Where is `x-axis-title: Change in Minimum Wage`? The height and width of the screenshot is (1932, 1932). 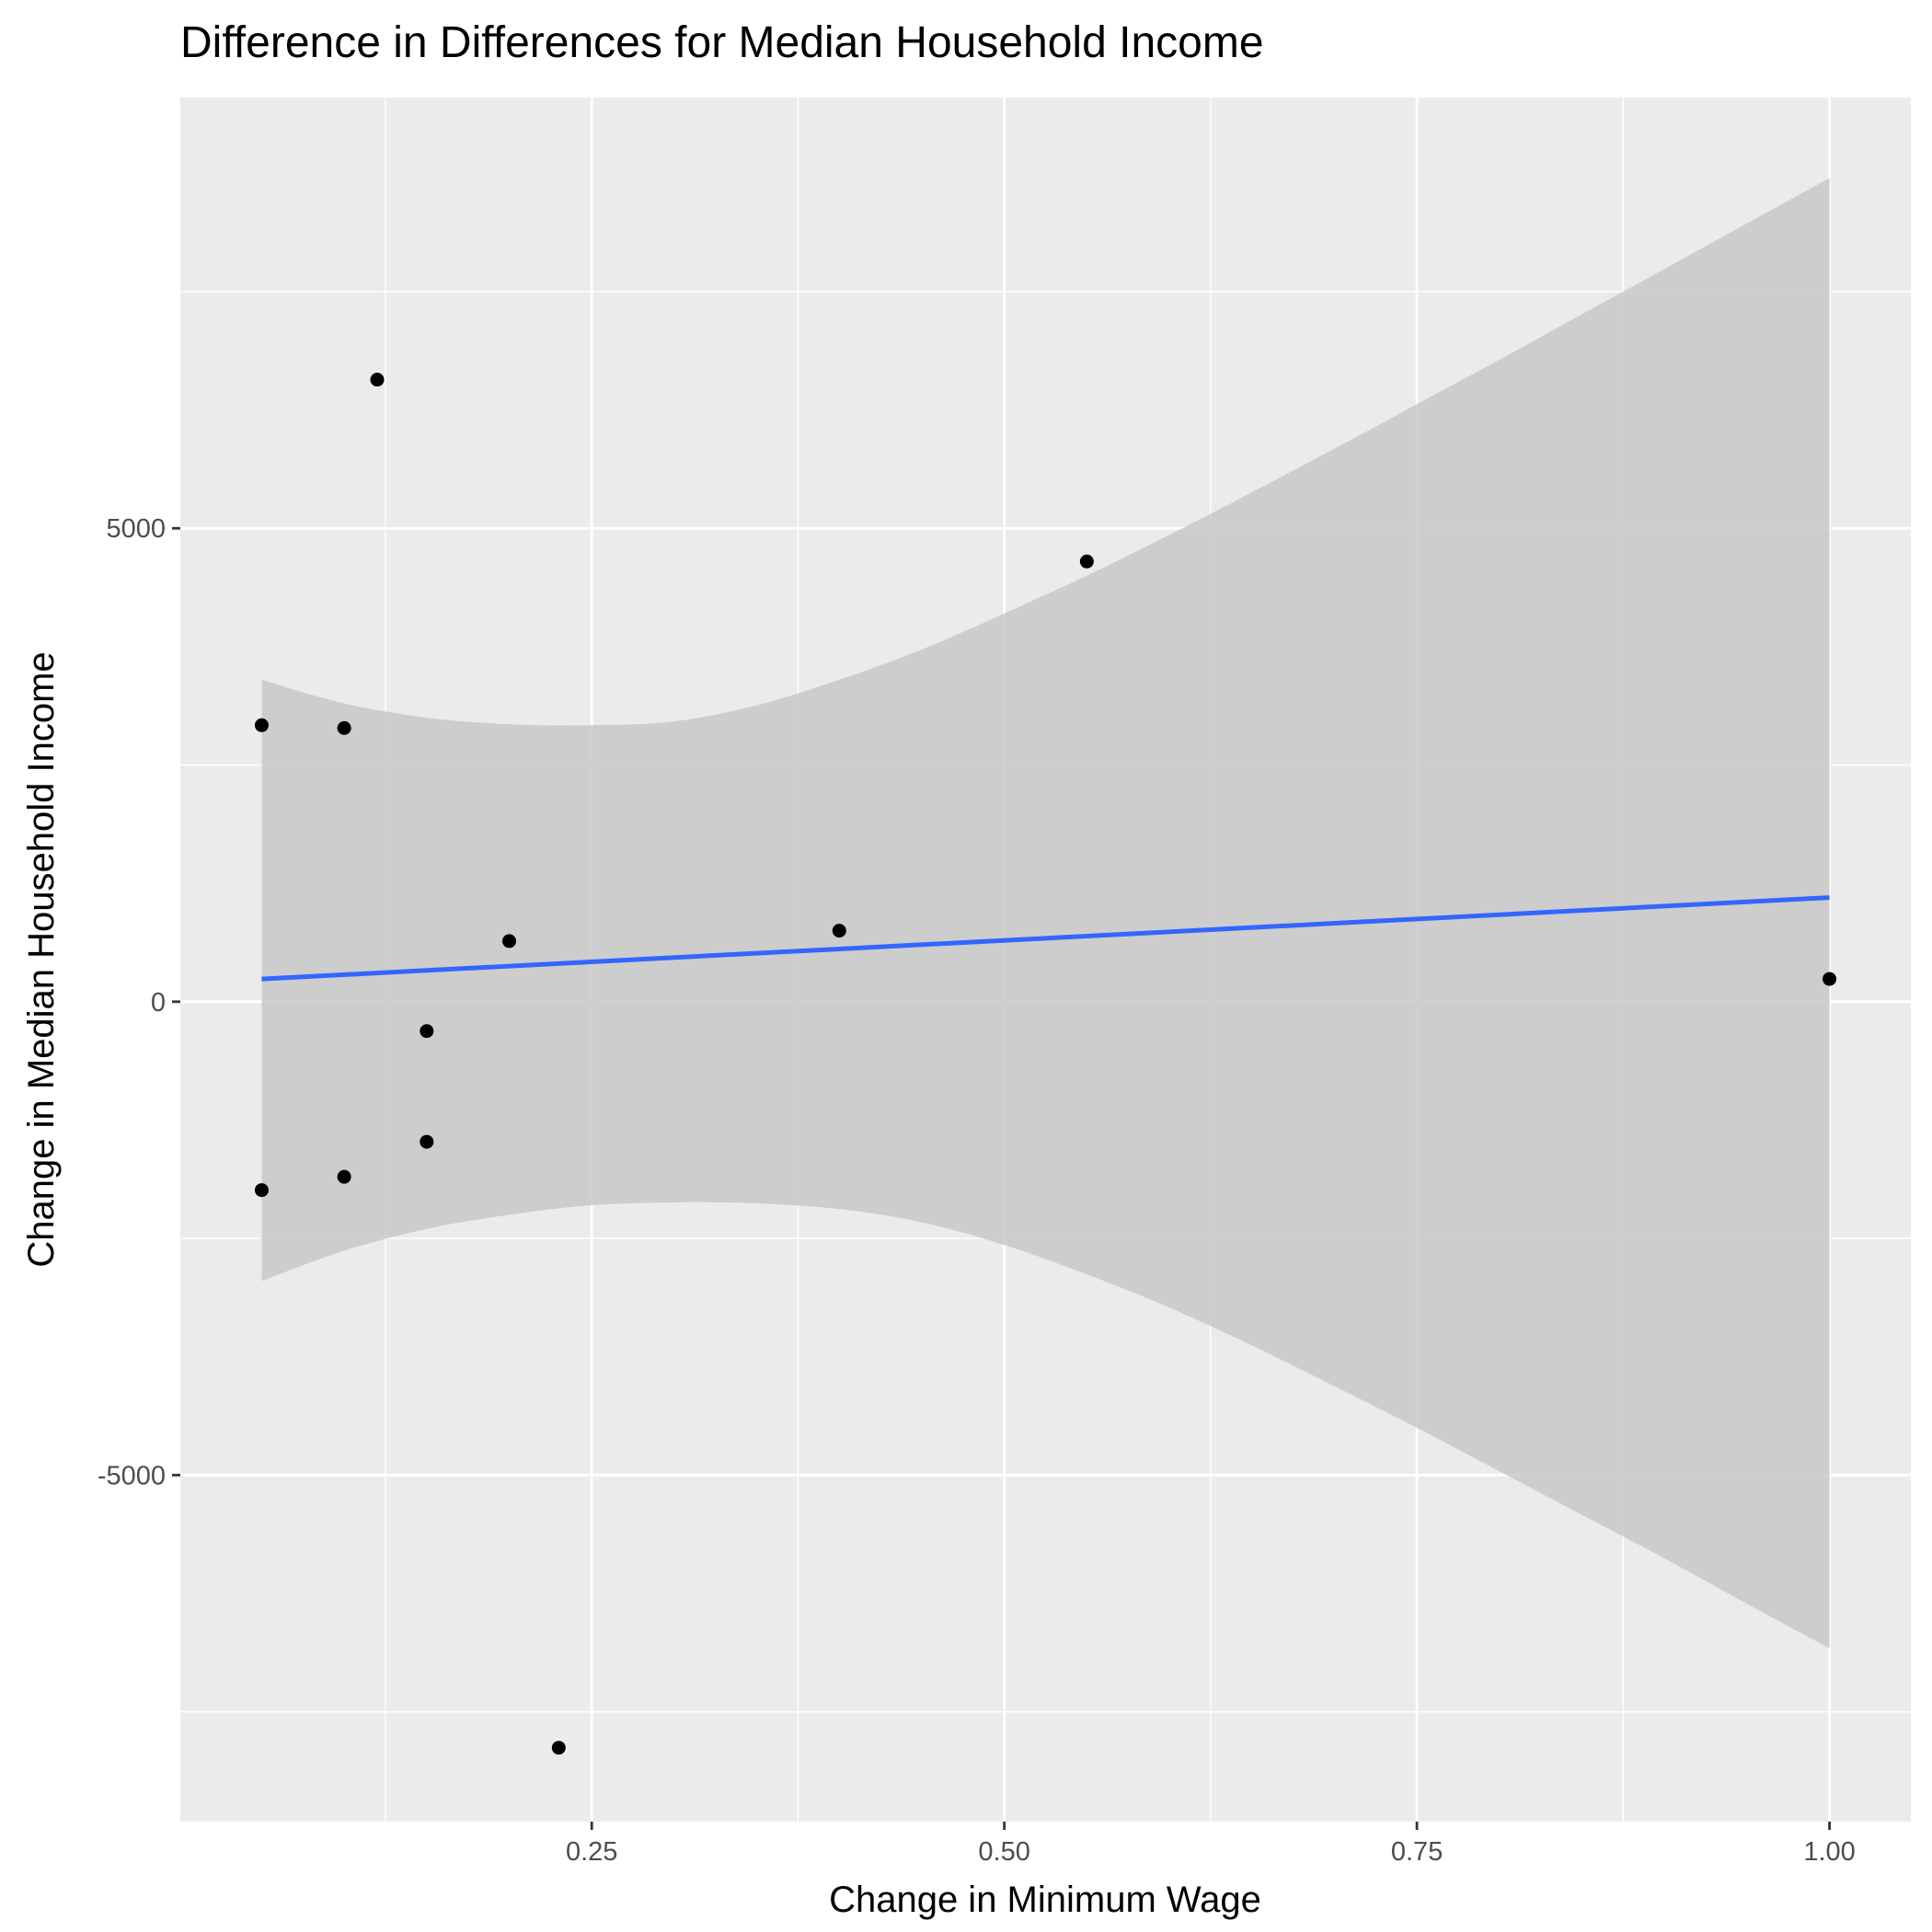 x-axis-title: Change in Minimum Wage is located at coordinates (1045, 1900).